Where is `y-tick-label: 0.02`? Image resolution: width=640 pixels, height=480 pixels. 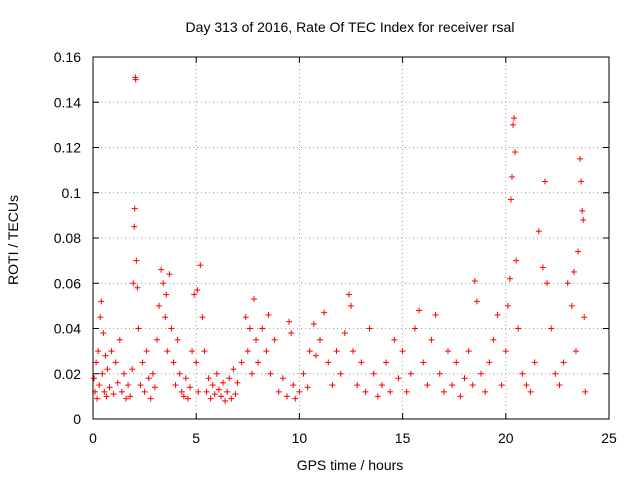
y-tick-label: 0.02 is located at coordinates (67, 374).